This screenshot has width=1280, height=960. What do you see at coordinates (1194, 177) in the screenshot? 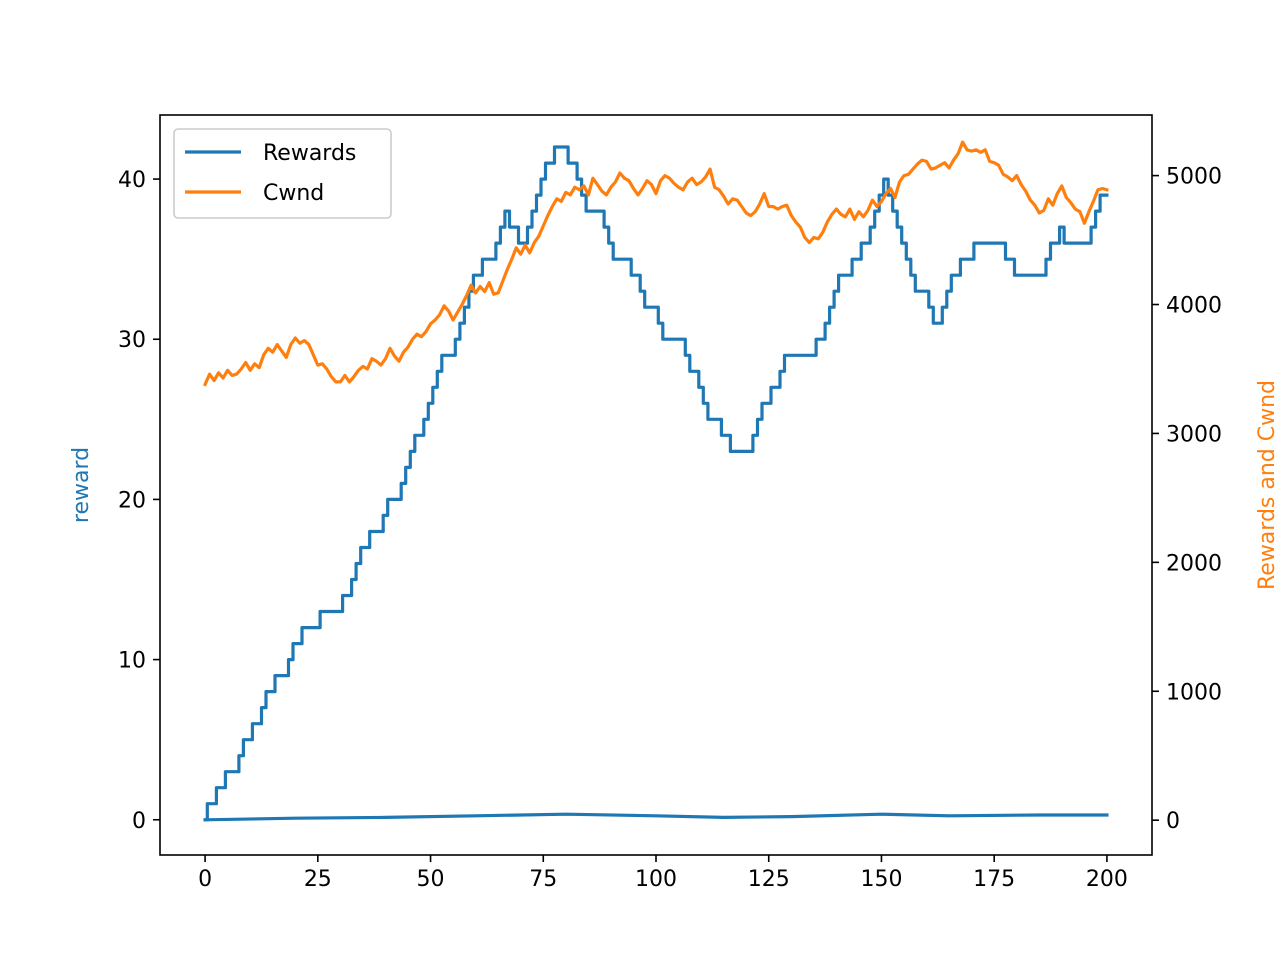
I see `right-y-tick-label: 5000` at bounding box center [1194, 177].